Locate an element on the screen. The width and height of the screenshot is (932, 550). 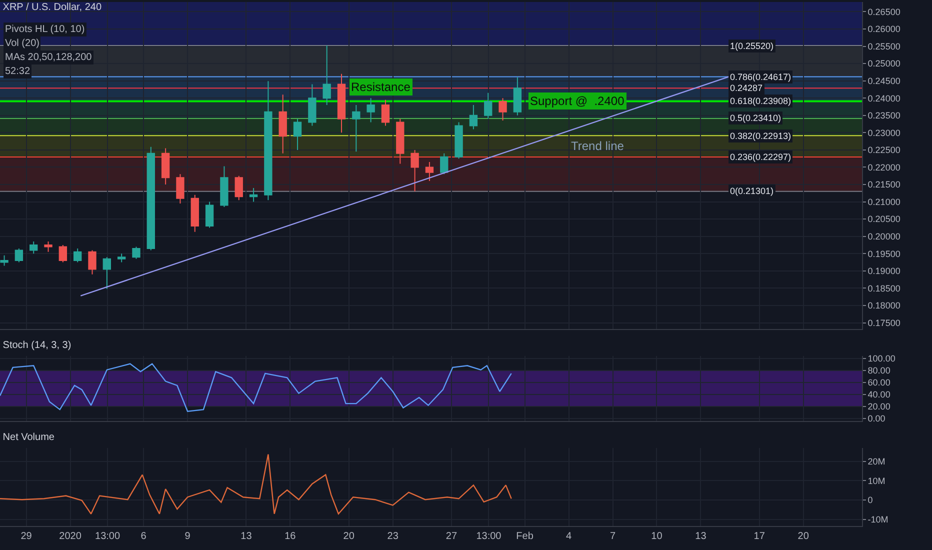
annotation: Resistance is located at coordinates (381, 87).